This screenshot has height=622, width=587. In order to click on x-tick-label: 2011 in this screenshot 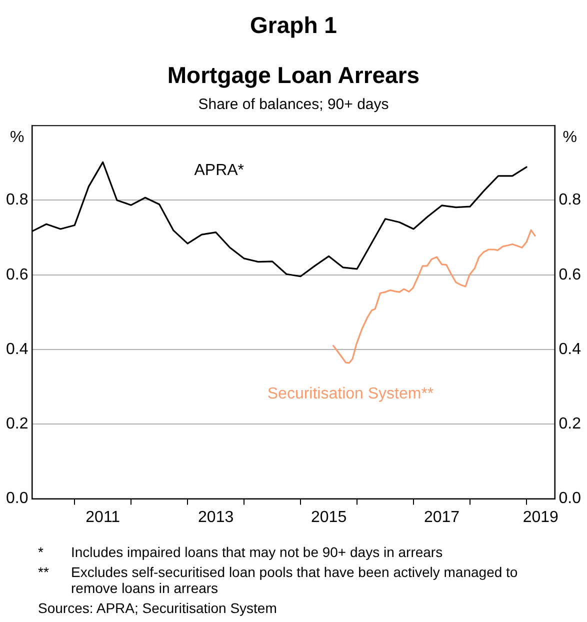, I will do `click(103, 517)`.